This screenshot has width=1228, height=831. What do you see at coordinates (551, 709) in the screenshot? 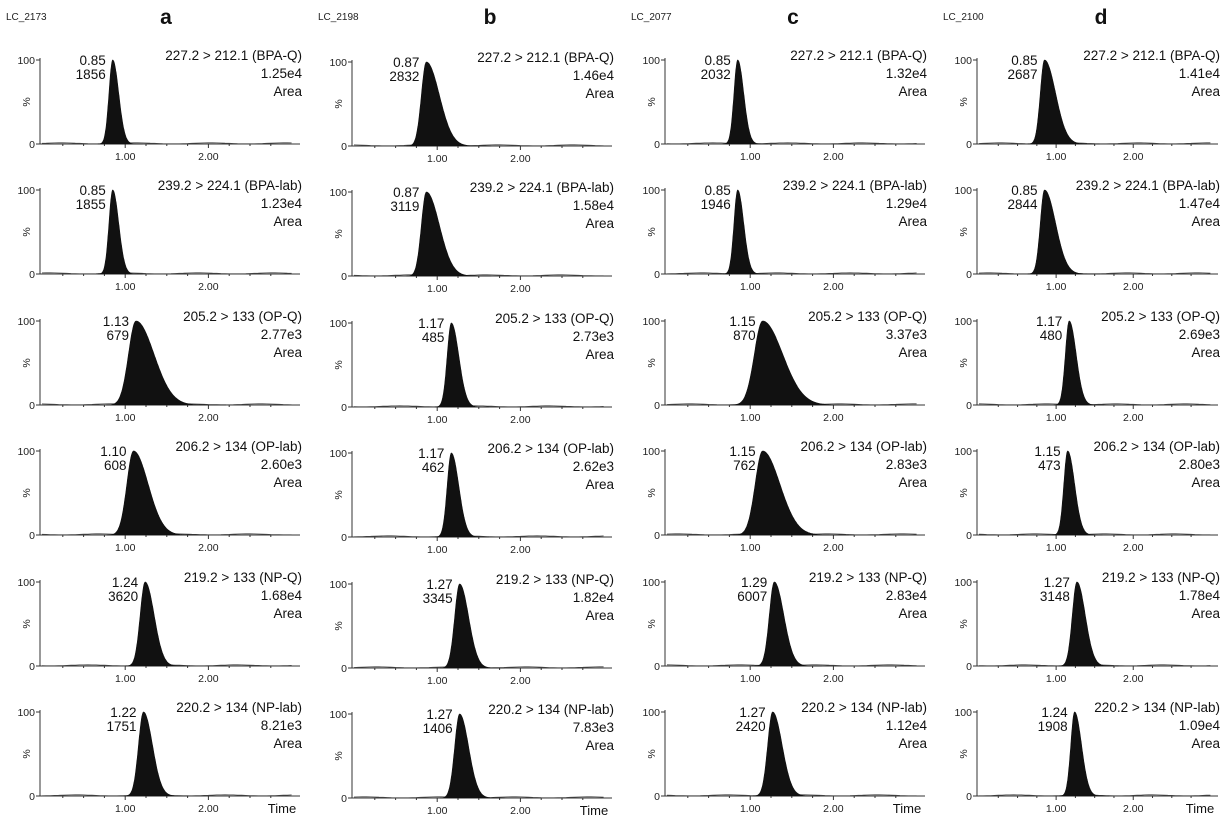
I see `transition-label: 220.2 > 134 (NP-lab)` at bounding box center [551, 709].